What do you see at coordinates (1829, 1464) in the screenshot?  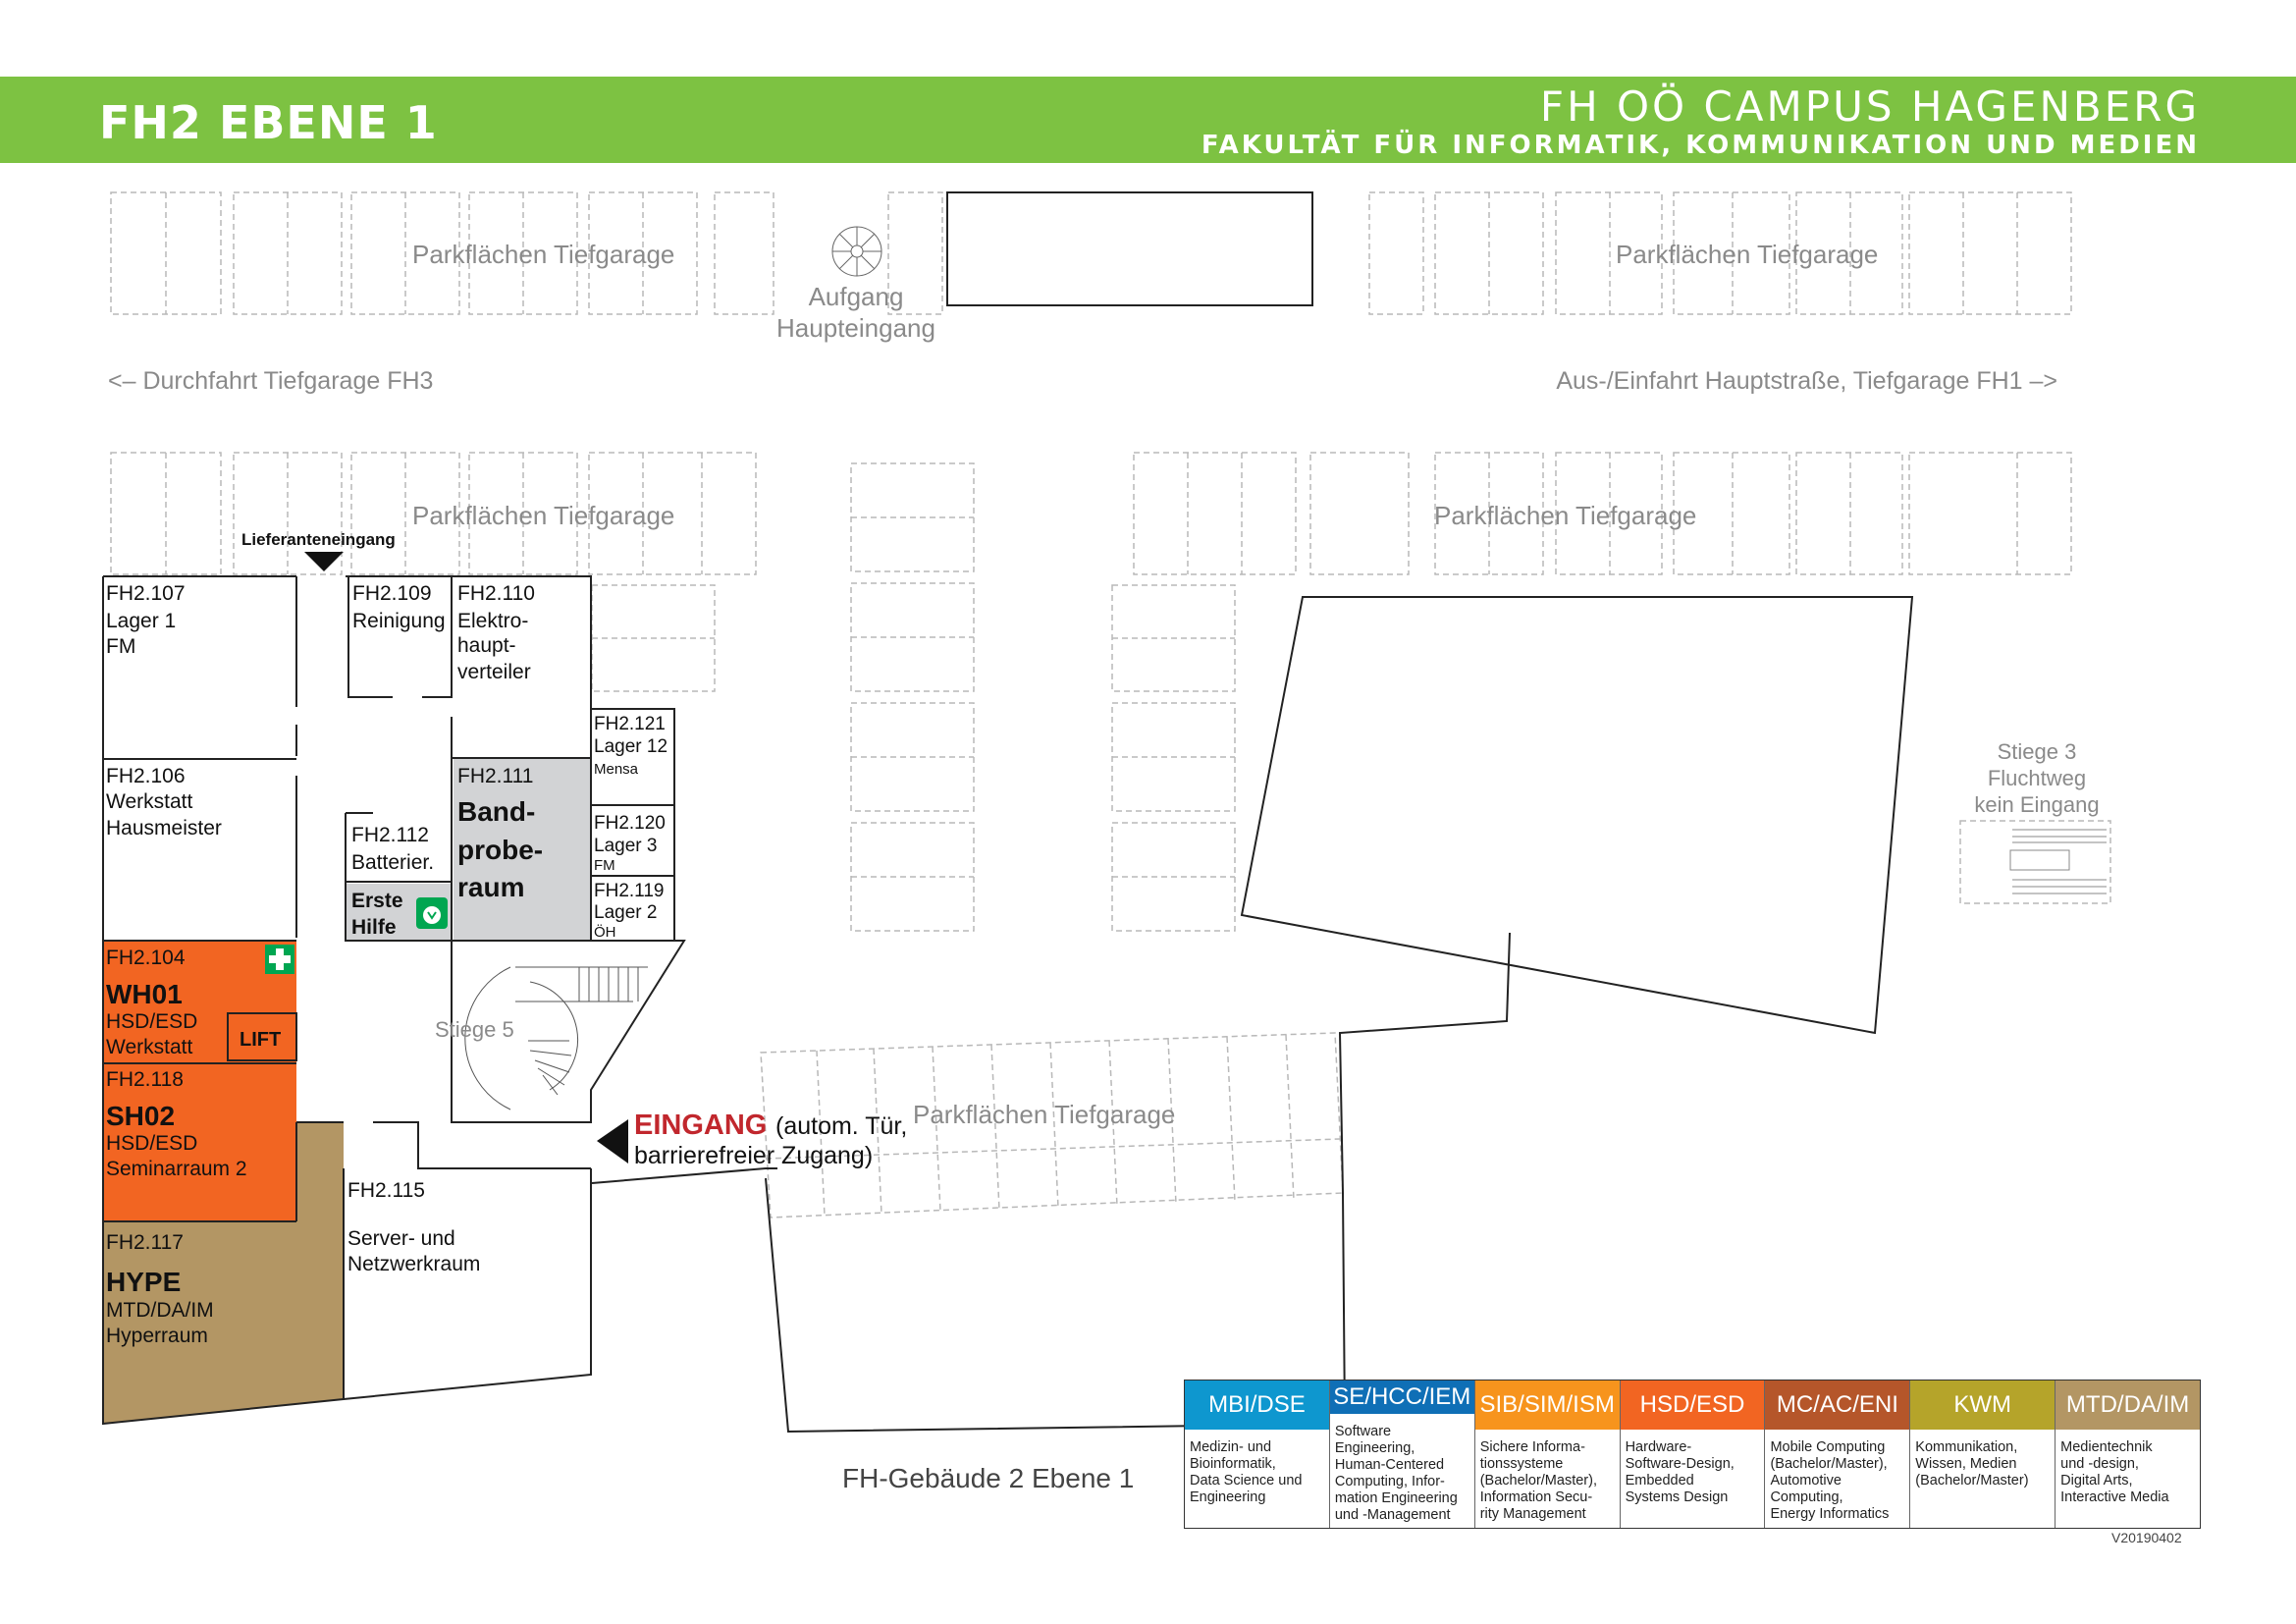 I see `legend-description-line: (Bachelor/Master),` at bounding box center [1829, 1464].